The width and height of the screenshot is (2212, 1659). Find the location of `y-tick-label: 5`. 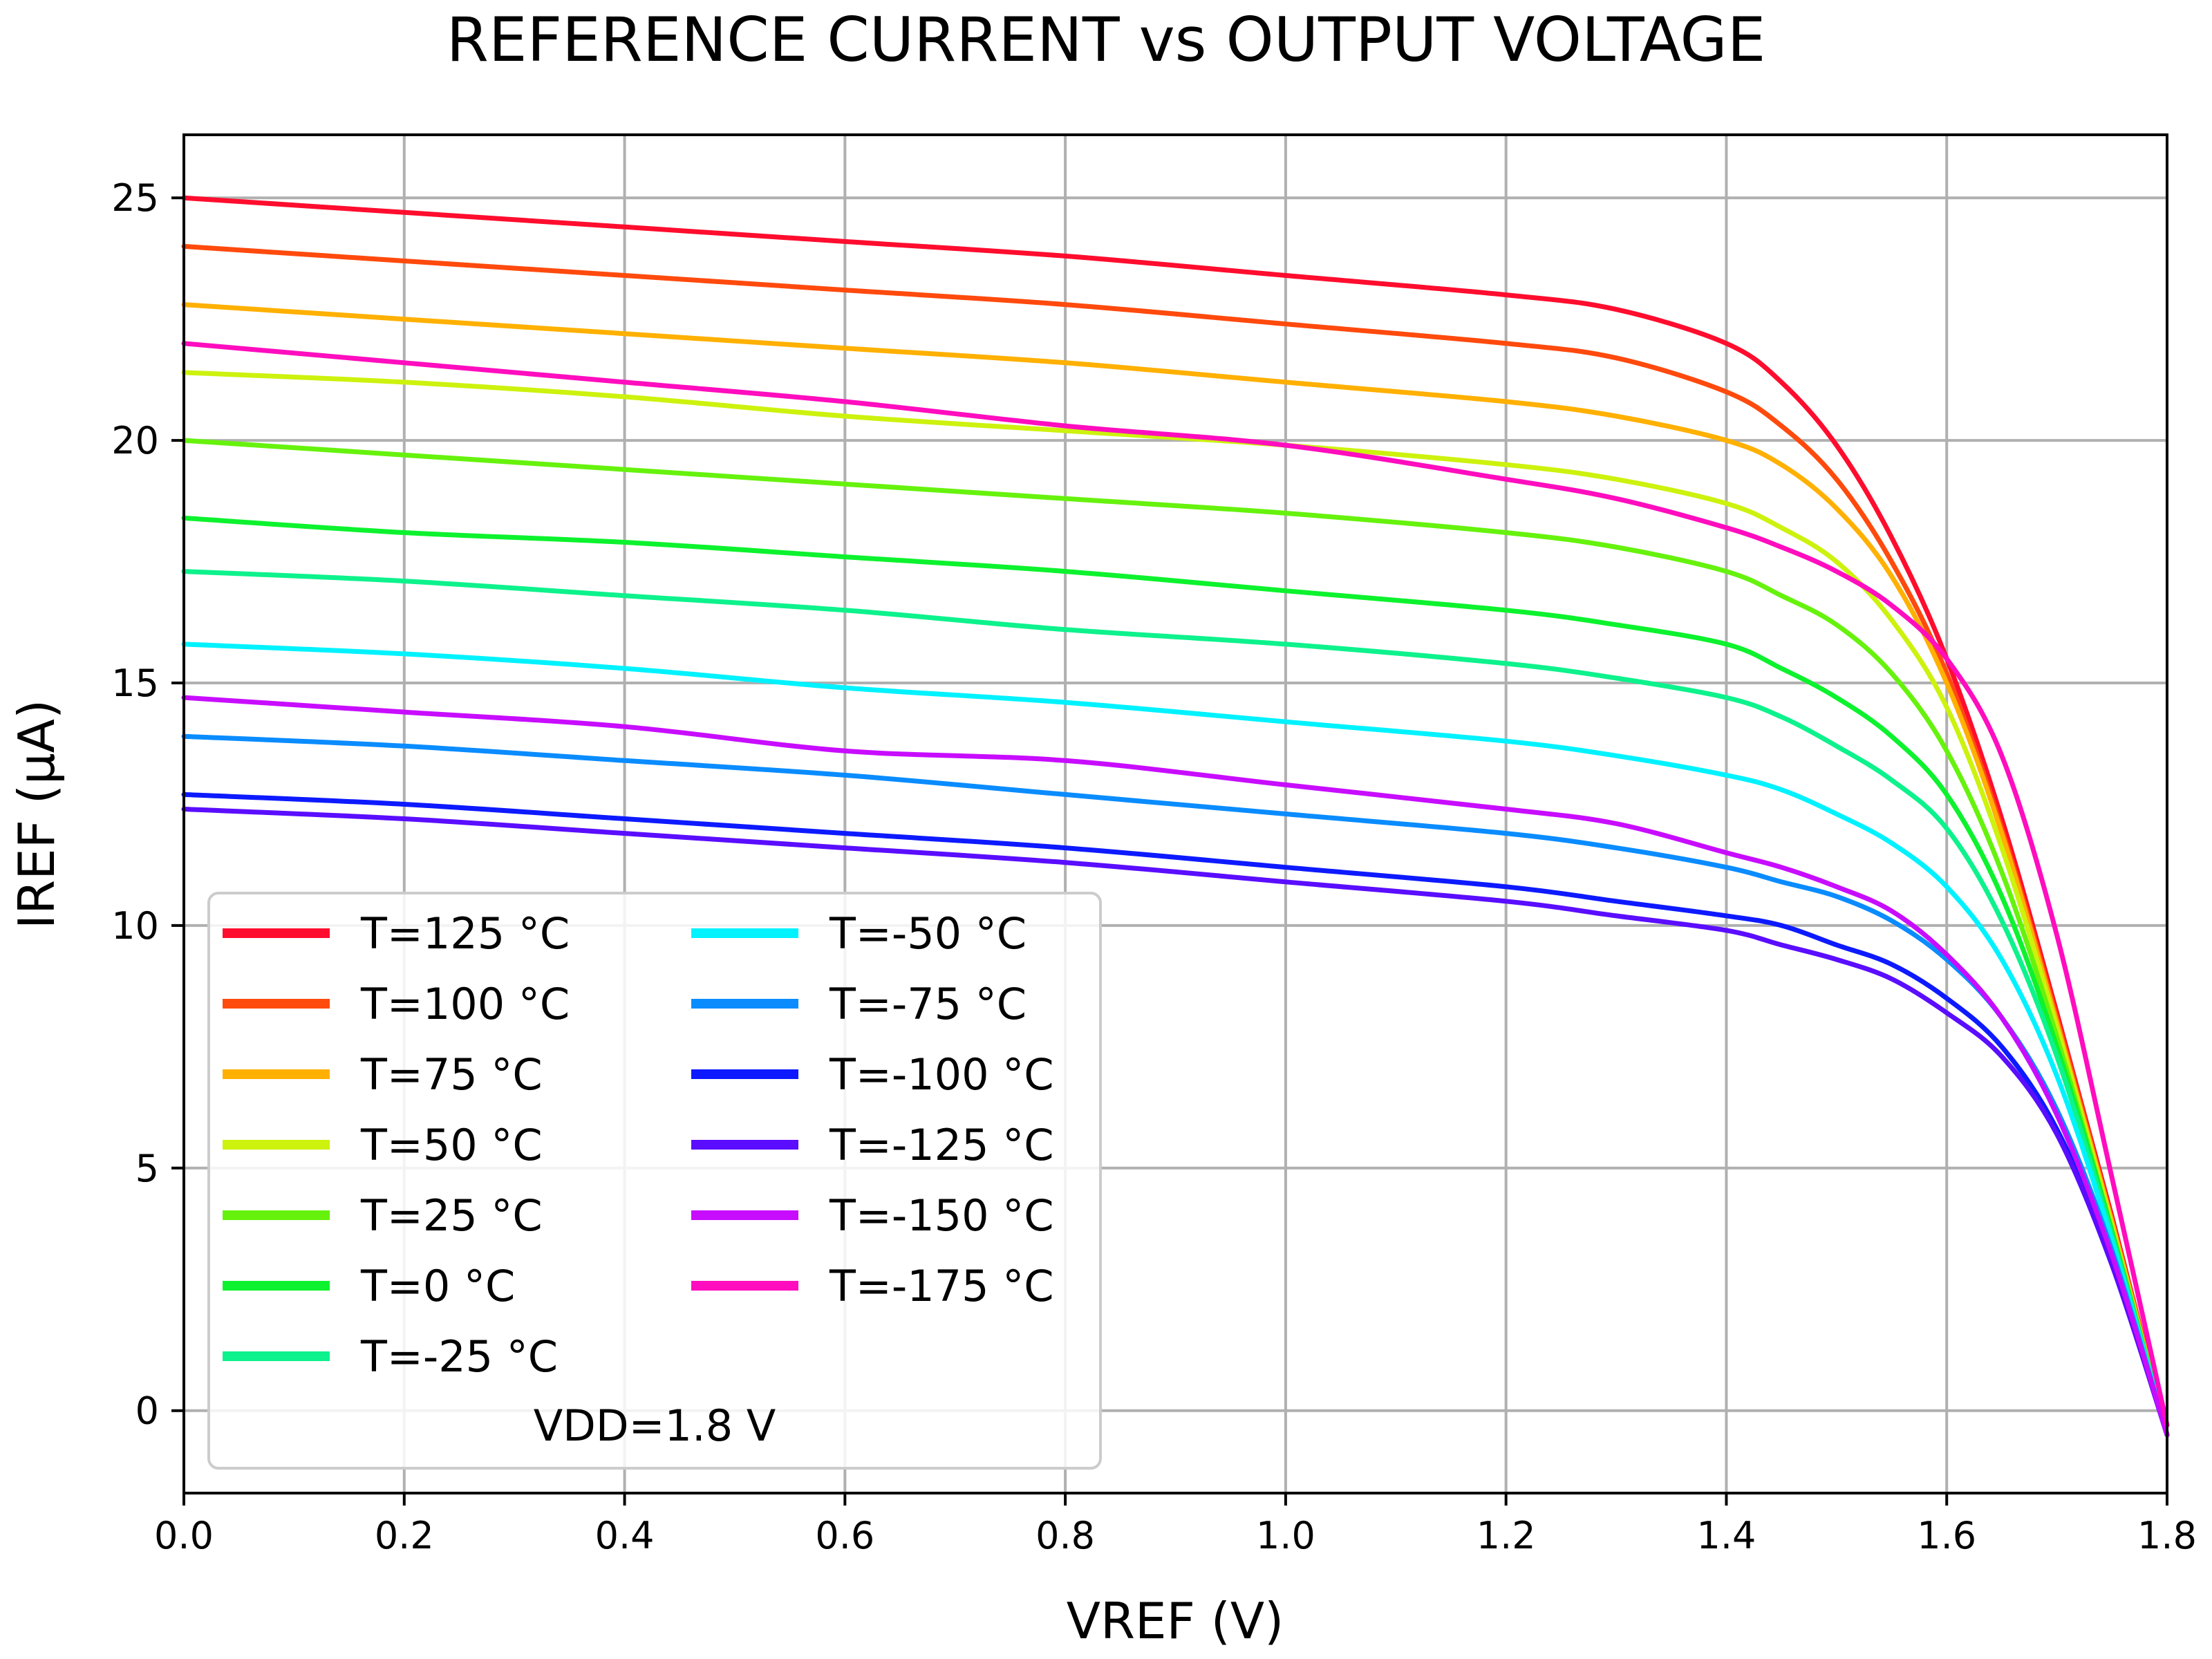

y-tick-label: 5 is located at coordinates (147, 1168).